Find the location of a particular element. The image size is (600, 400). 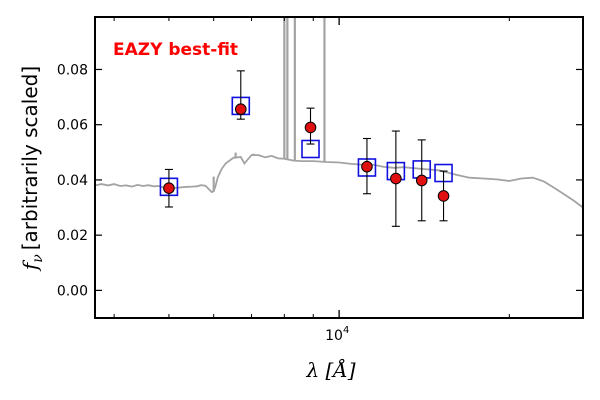

y-tick-label: 0.02 is located at coordinates (72, 236).